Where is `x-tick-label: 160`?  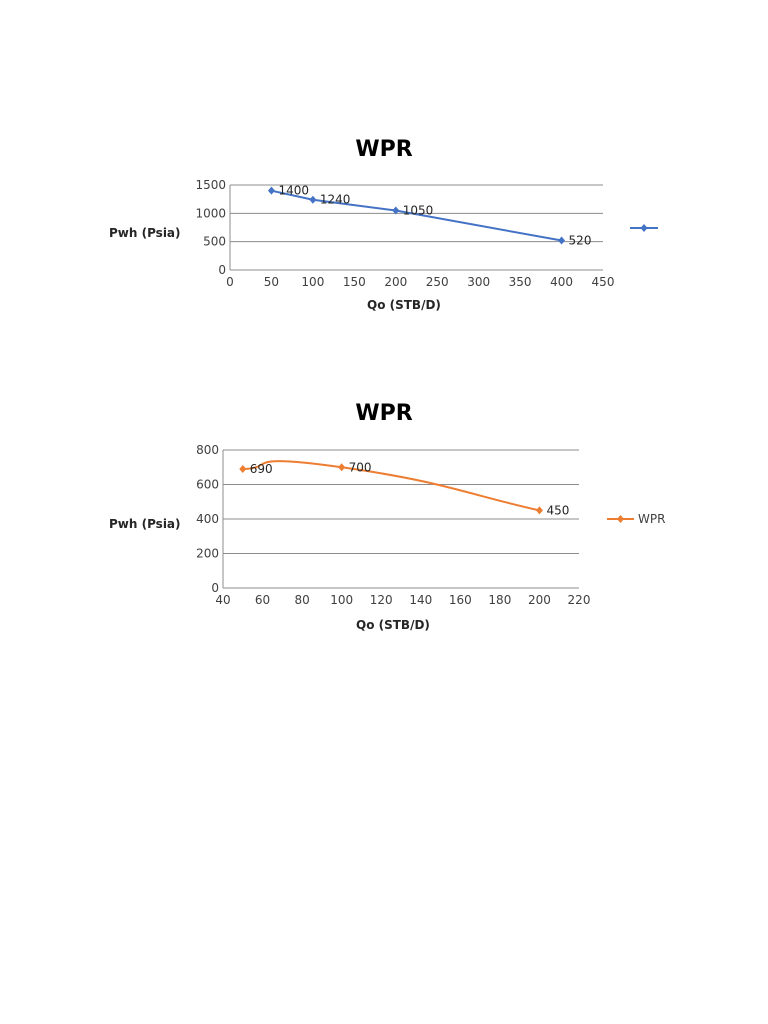 x-tick-label: 160 is located at coordinates (460, 600).